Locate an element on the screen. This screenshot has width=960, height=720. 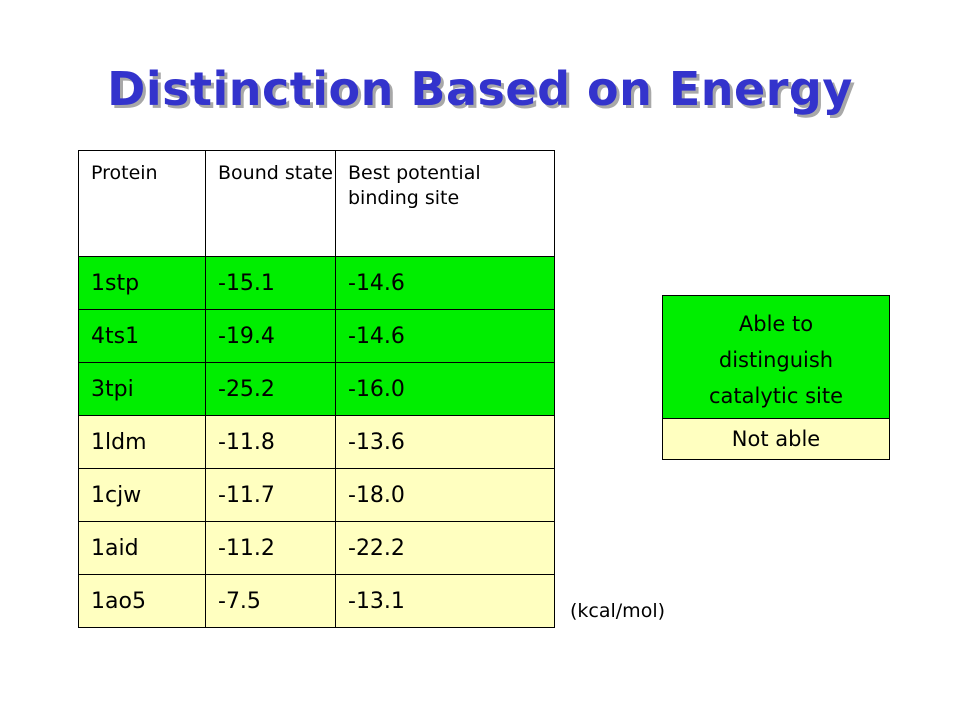
cell-bound: -25.2 is located at coordinates (270, 389).